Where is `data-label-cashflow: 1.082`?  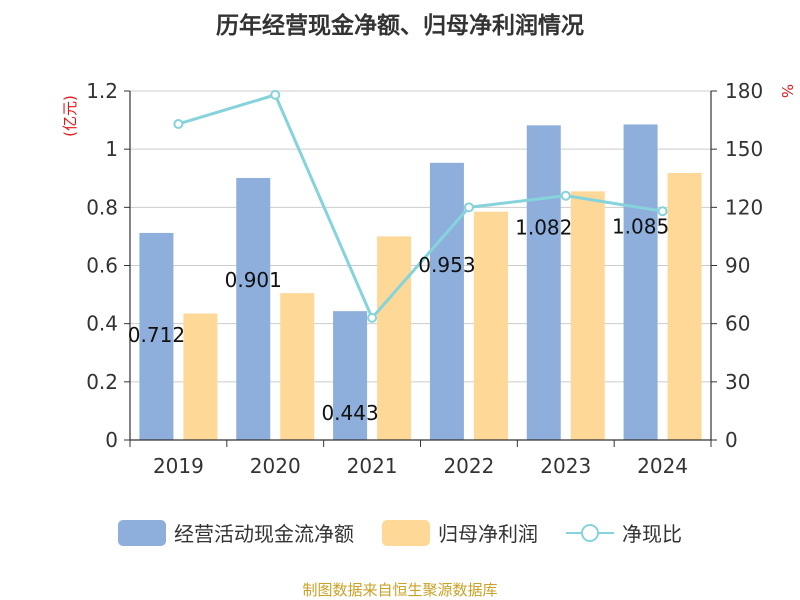
data-label-cashflow: 1.082 is located at coordinates (543, 227).